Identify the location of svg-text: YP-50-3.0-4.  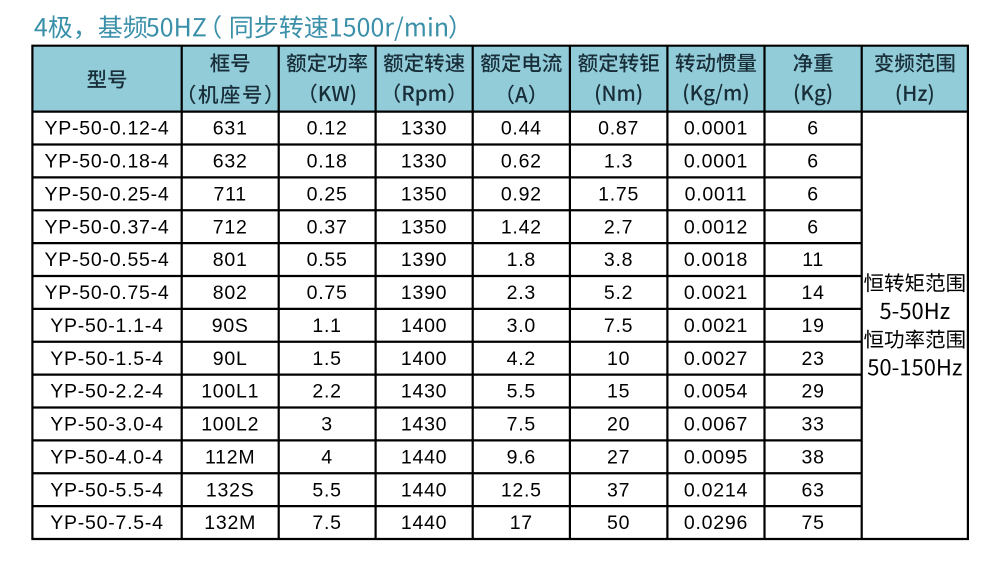
(106, 425).